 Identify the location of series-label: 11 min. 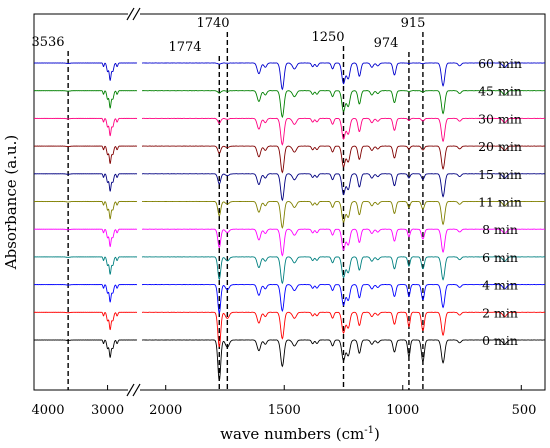
(500, 202).